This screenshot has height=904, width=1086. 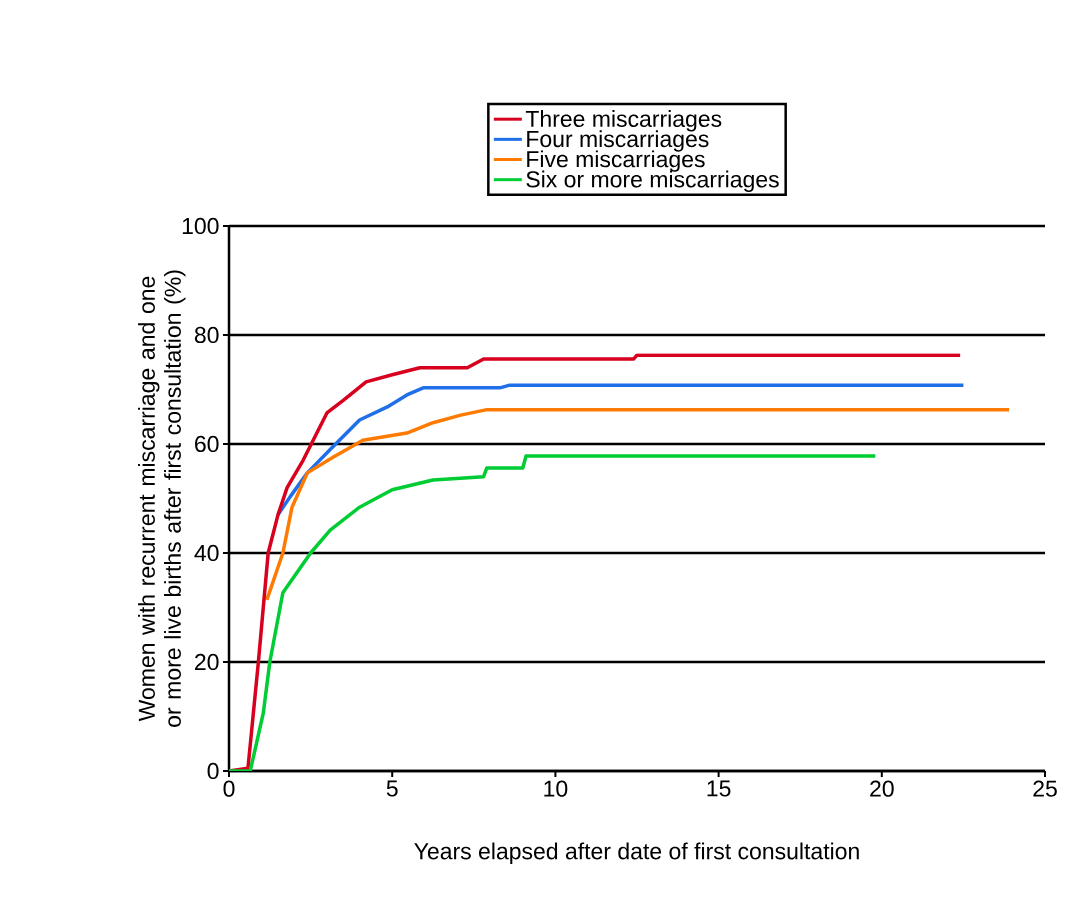 What do you see at coordinates (556, 788) in the screenshot?
I see `x-tick-label: 10` at bounding box center [556, 788].